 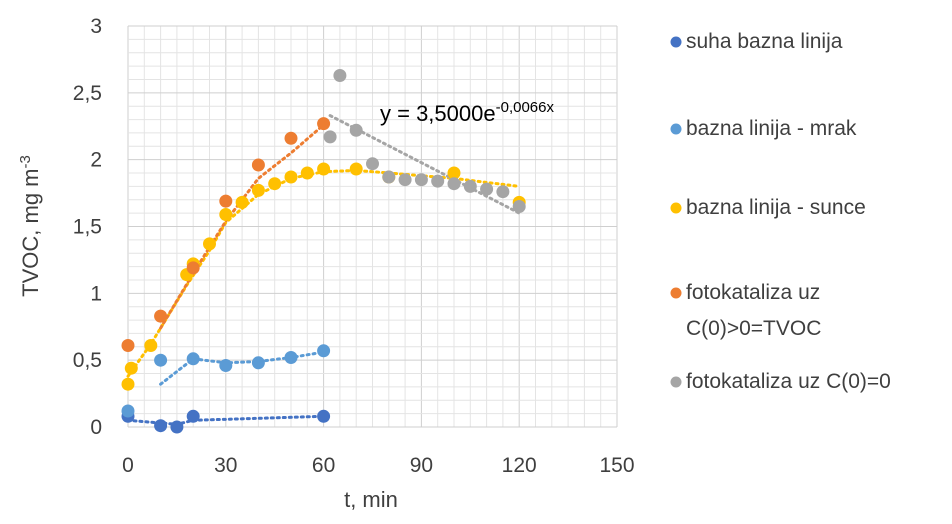 I want to click on legend-label: C(0)>0=TVOC, so click(x=753, y=328).